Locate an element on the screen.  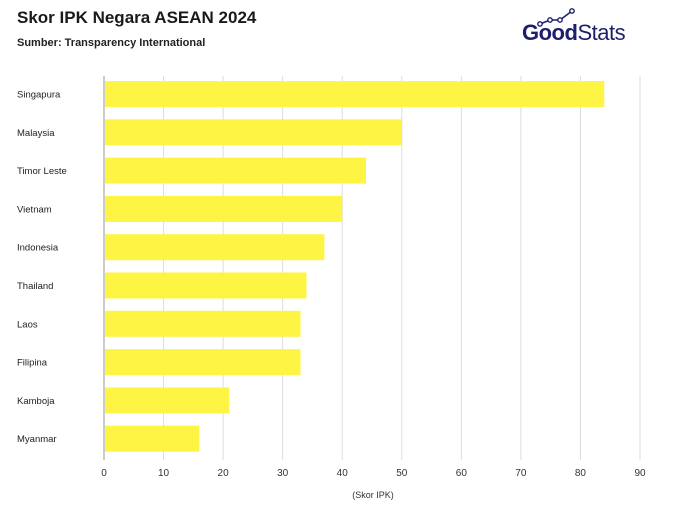
category-label: Laos is located at coordinates (27, 324).